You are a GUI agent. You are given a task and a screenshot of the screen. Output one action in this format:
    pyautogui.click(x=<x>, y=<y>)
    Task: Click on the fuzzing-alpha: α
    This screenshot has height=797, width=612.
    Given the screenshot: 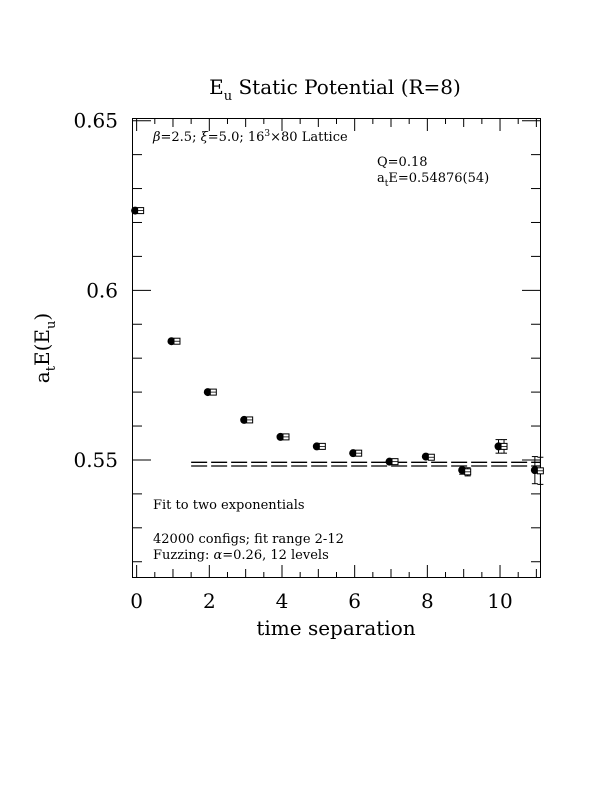 What is the action you would take?
    pyautogui.click(x=217, y=555)
    